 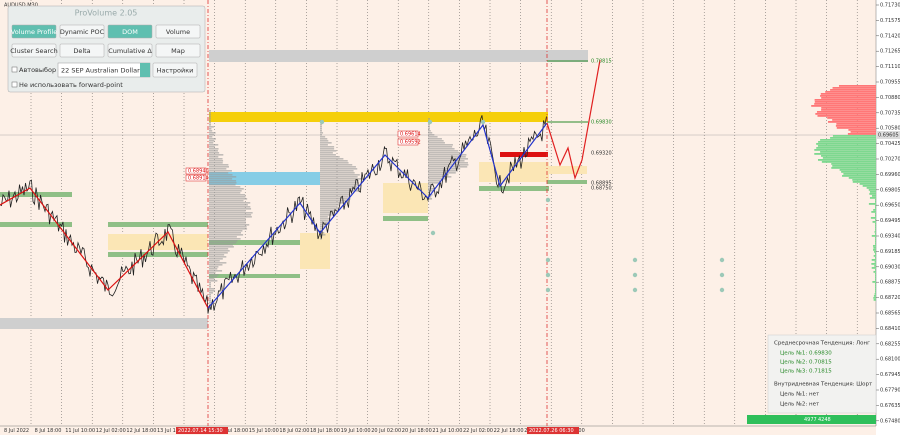 What do you see at coordinates (822, 344) in the screenshot?
I see `mid-trend: Среднесрочная Тенденция: Лонг` at bounding box center [822, 344].